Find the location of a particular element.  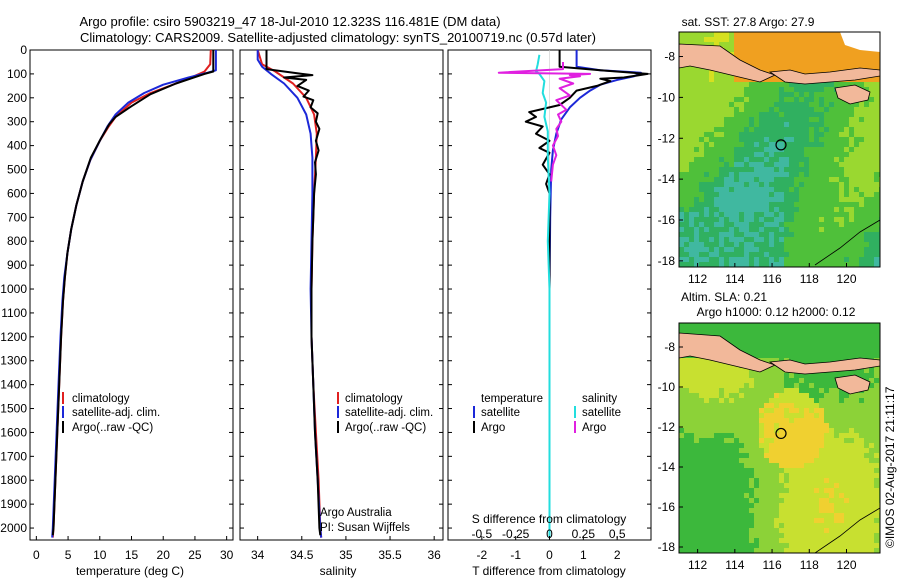

s-difference-tick-label: -0.5 is located at coordinates (481, 534).